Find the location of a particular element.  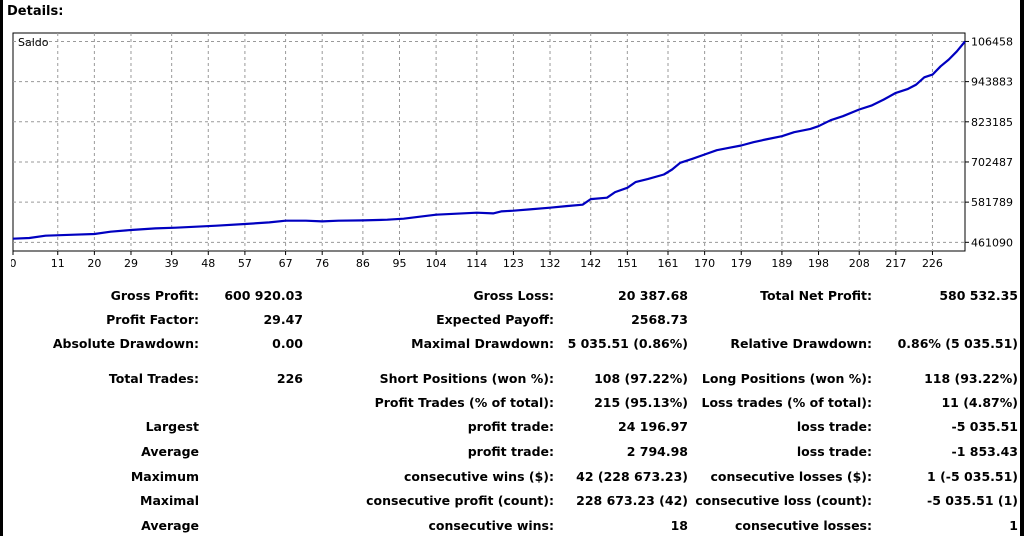

average2-label: Average is located at coordinates (170, 525).